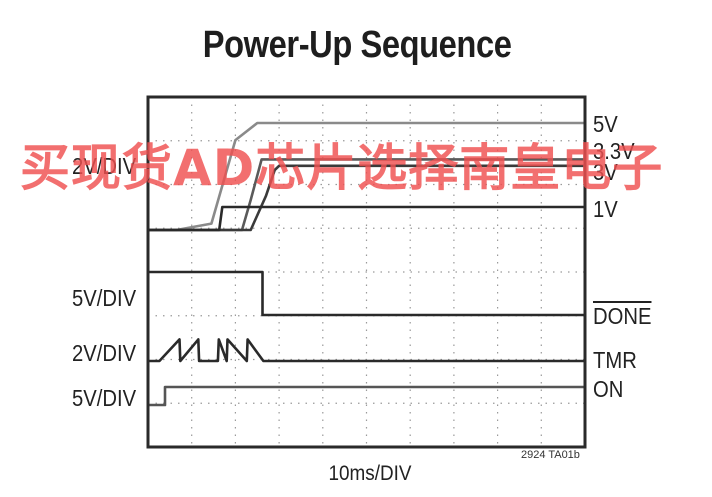 The image size is (712, 497). I want to click on trace-label-tmr: TMR, so click(615, 360).